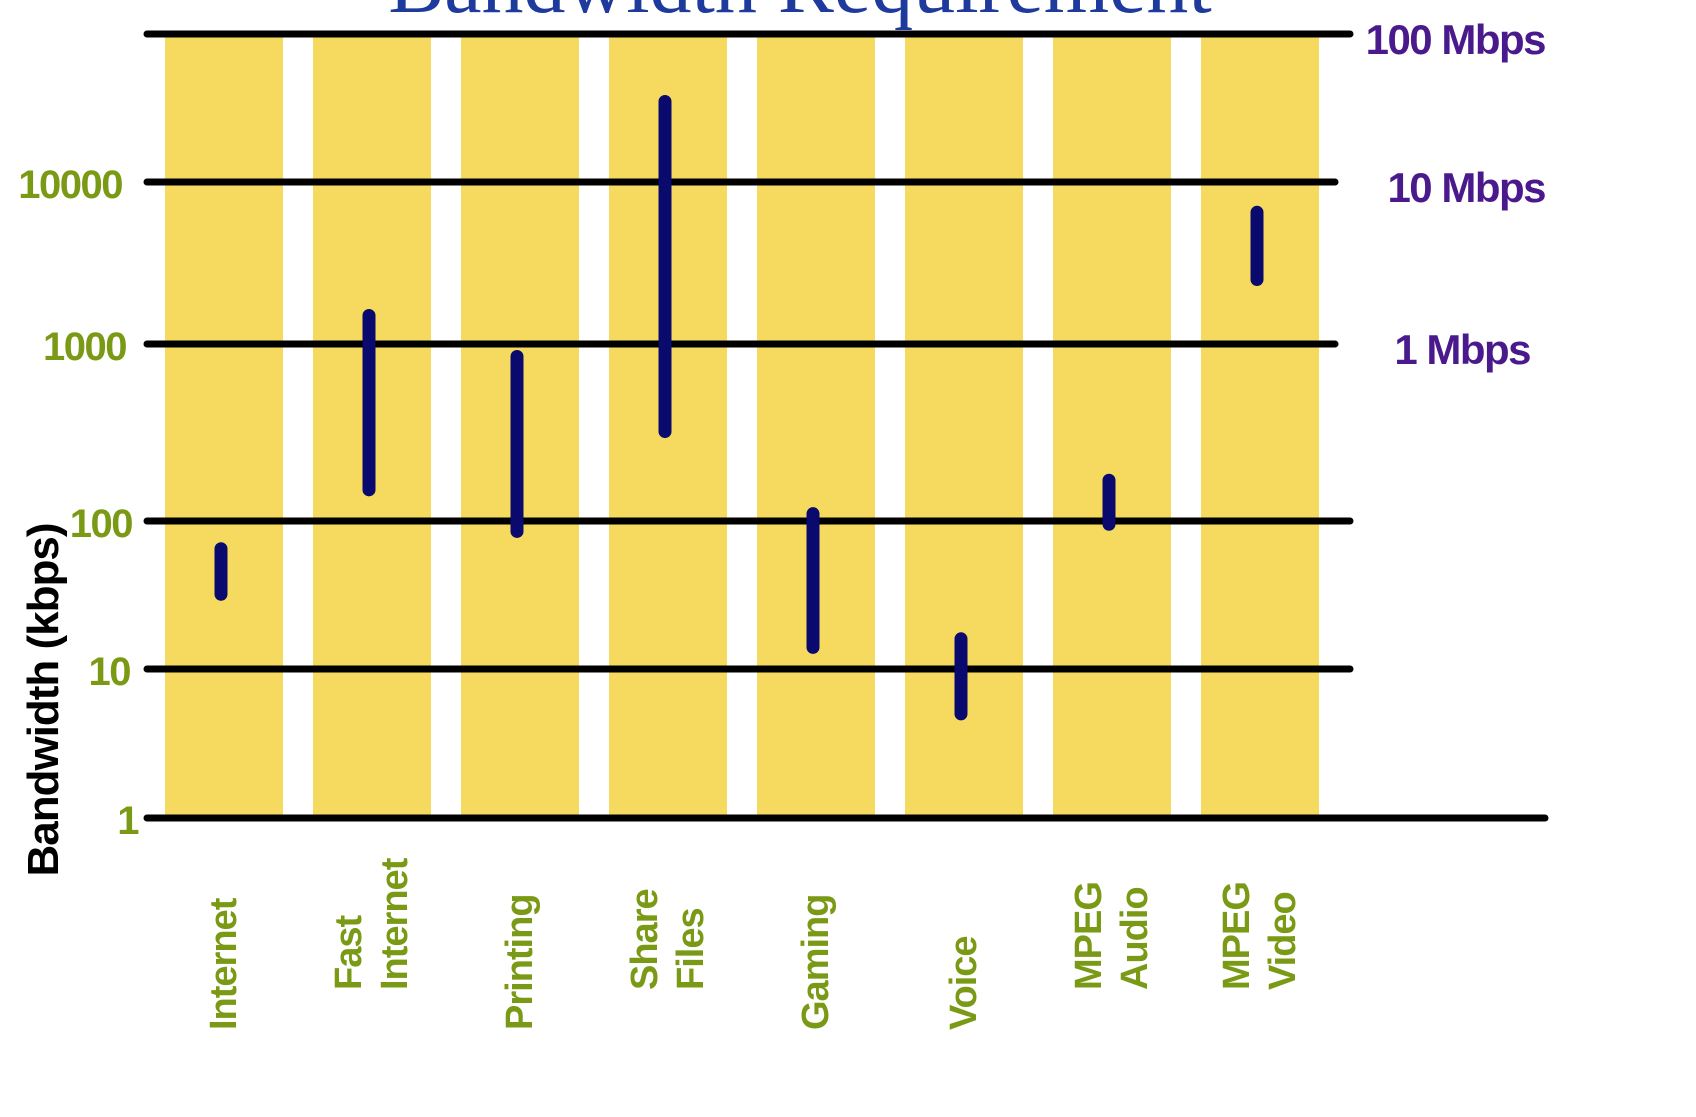 This screenshot has width=1696, height=1117. I want to click on right-tick-label: 100 Mbps, so click(1456, 39).